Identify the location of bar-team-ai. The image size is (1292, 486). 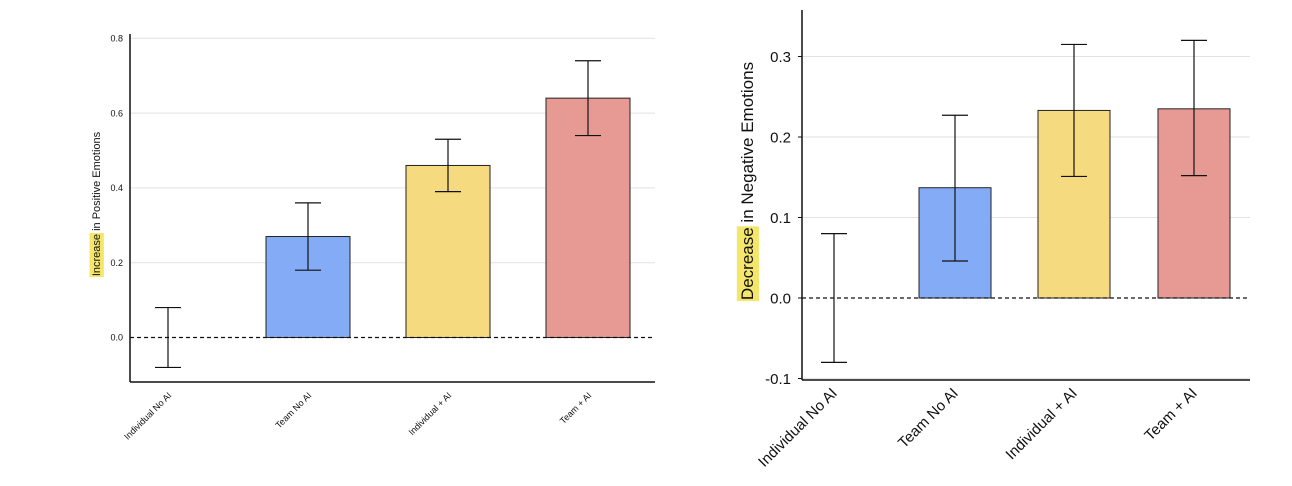
(588, 217).